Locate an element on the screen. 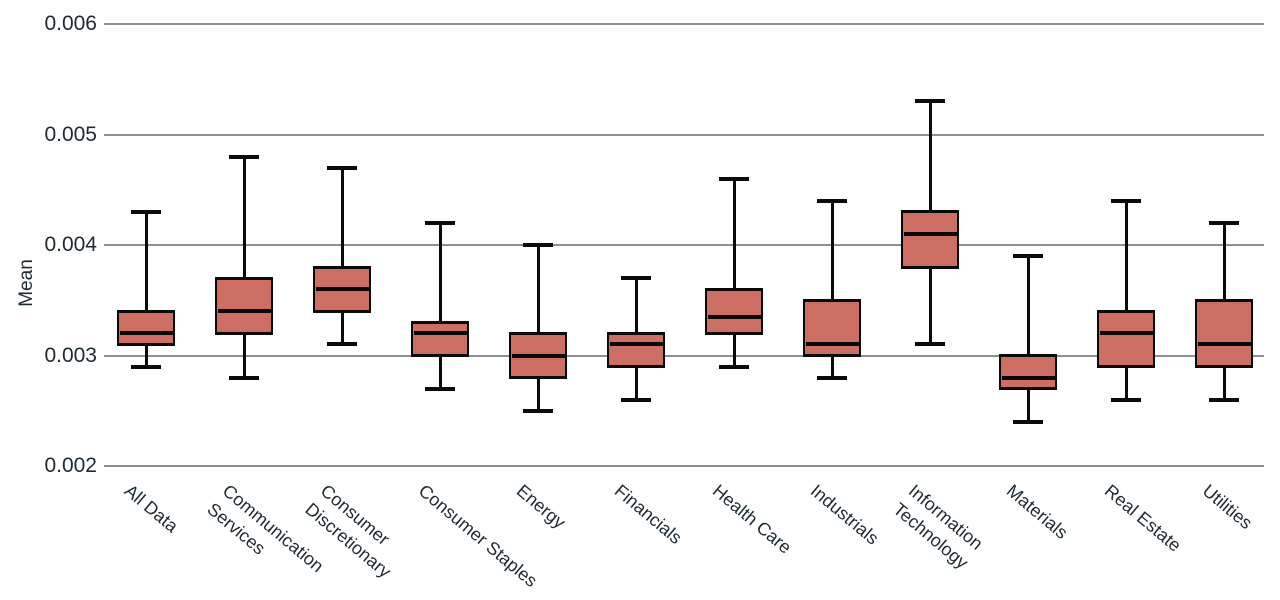 Image resolution: width=1280 pixels, height=600 pixels. x-tick-label: All Data is located at coordinates (151, 508).